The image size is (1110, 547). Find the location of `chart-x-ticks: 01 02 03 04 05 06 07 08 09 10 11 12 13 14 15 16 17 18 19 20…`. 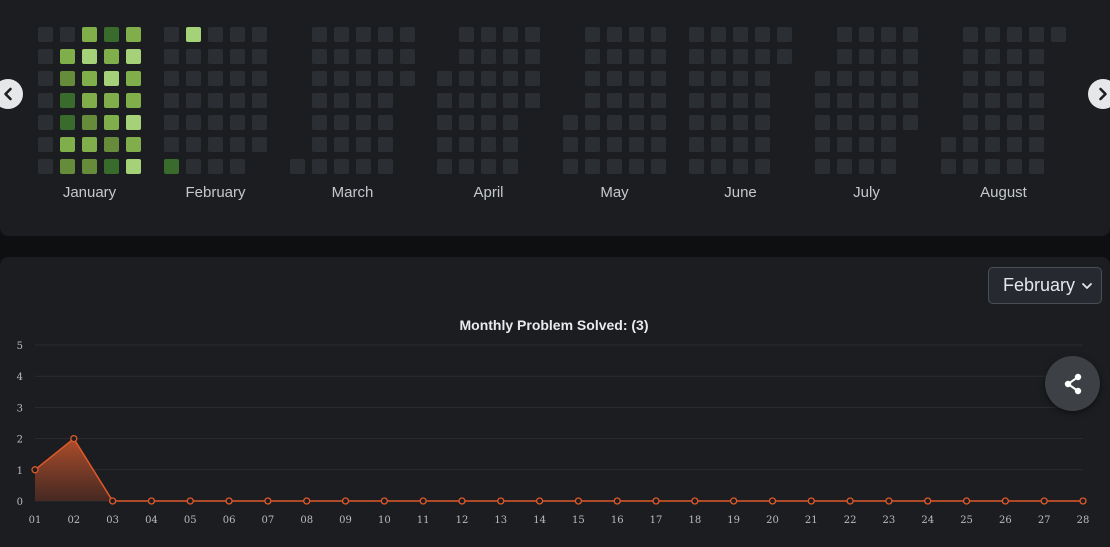

chart-x-ticks: 01 02 03 04 05 06 07 08 09 10 11 12 13 14 15 16 17 18 19 20… is located at coordinates (559, 520).